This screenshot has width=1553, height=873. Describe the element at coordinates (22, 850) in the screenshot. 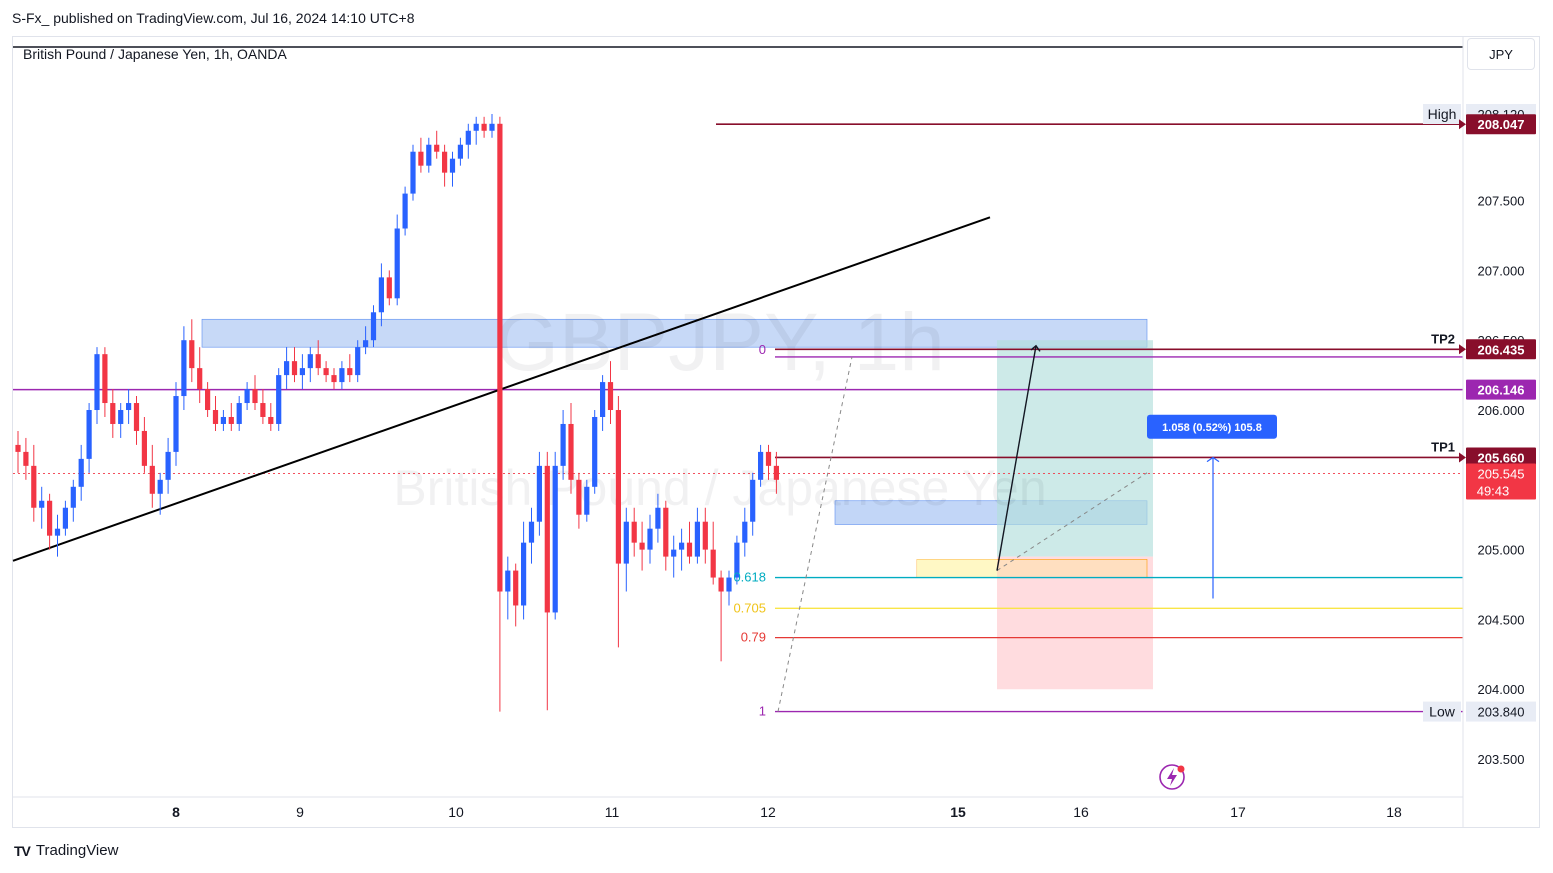

I see `tradingview-logo-icon: TV` at that location.